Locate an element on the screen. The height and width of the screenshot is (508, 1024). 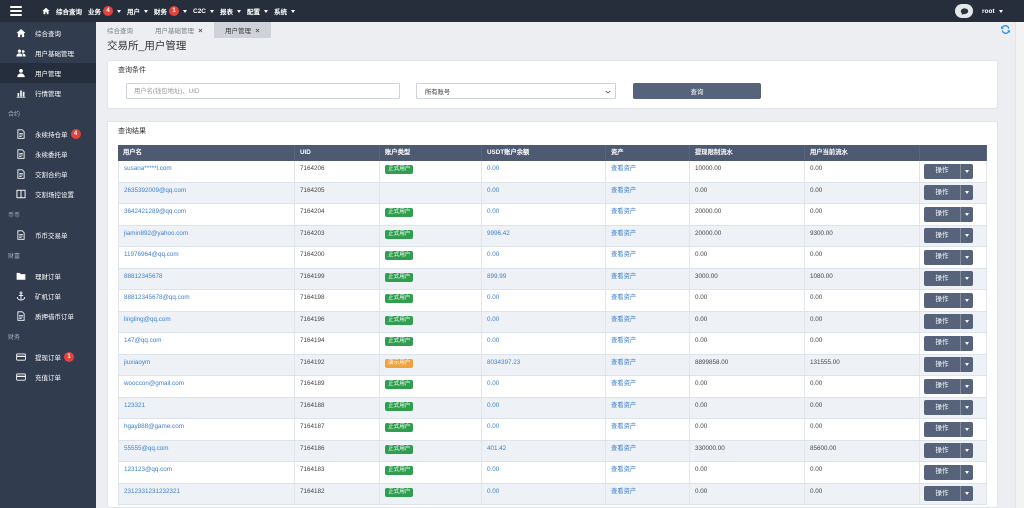
username-link: hgay888@game.com is located at coordinates (154, 426).